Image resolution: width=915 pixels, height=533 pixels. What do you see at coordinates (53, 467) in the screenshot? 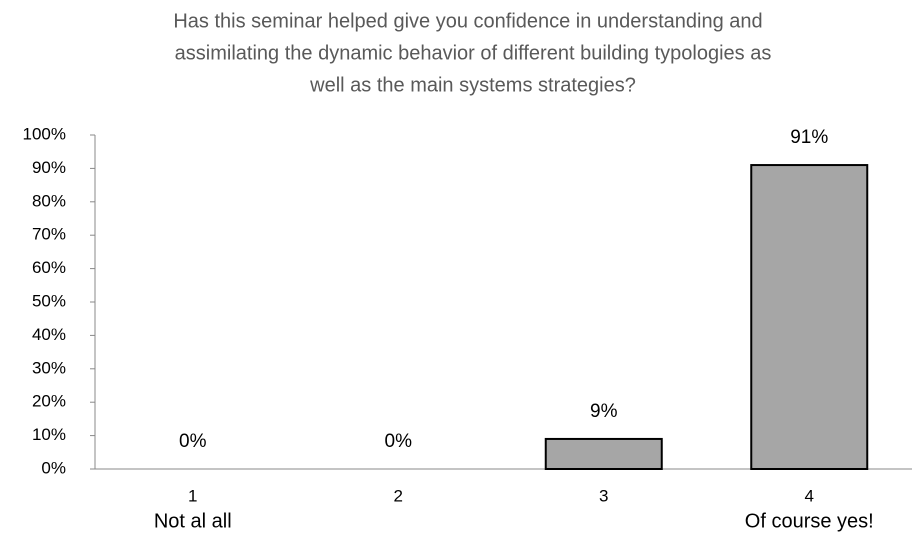
I see `y-tick-label: 0%` at bounding box center [53, 467].